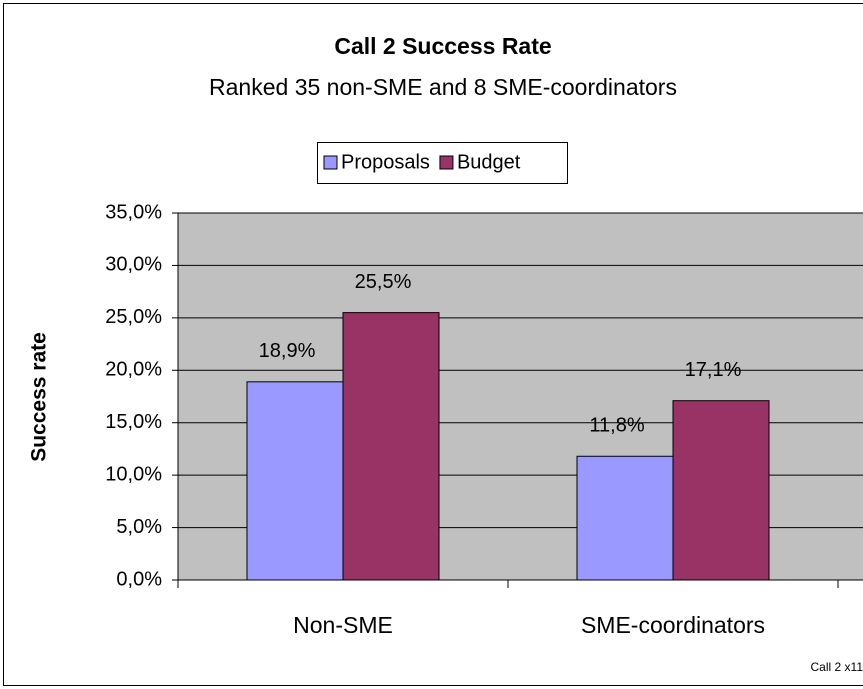 The width and height of the screenshot is (863, 689). What do you see at coordinates (133, 212) in the screenshot?
I see `y-tick-label: 35,0%` at bounding box center [133, 212].